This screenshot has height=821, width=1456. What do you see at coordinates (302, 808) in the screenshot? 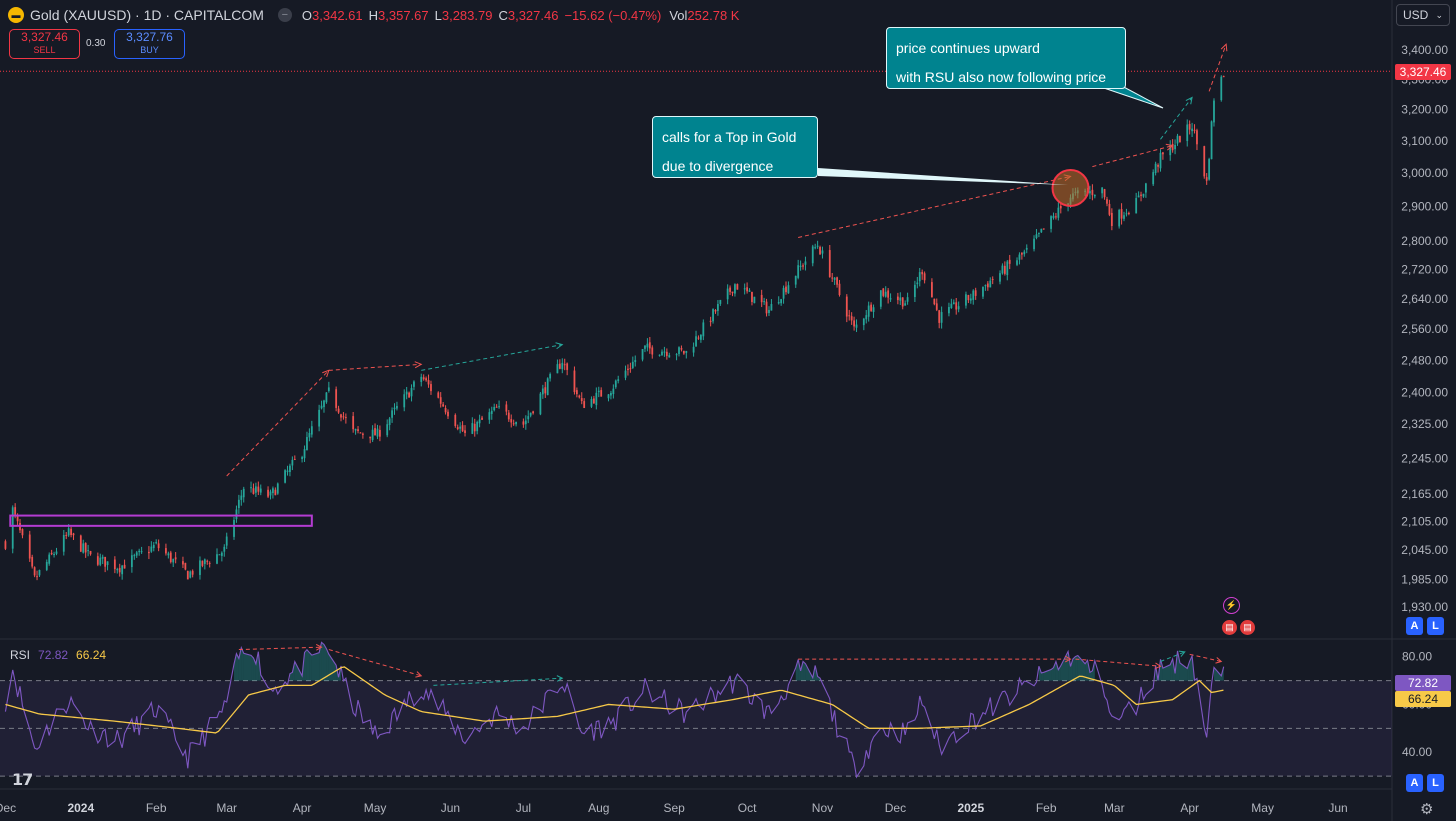
I see `x-tick-label: Apr` at bounding box center [302, 808].